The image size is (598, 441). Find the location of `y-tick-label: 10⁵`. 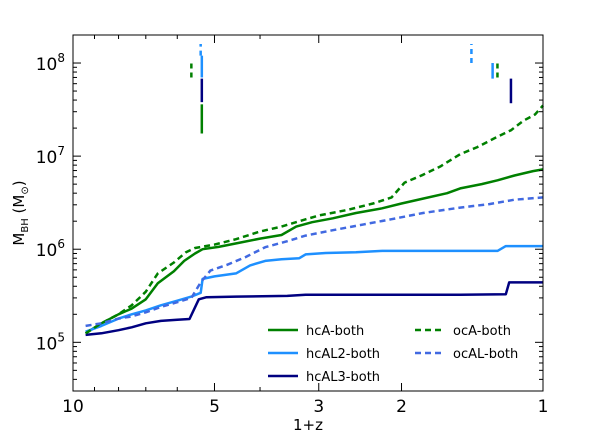

y-tick-label: 10⁵ is located at coordinates (50, 342).